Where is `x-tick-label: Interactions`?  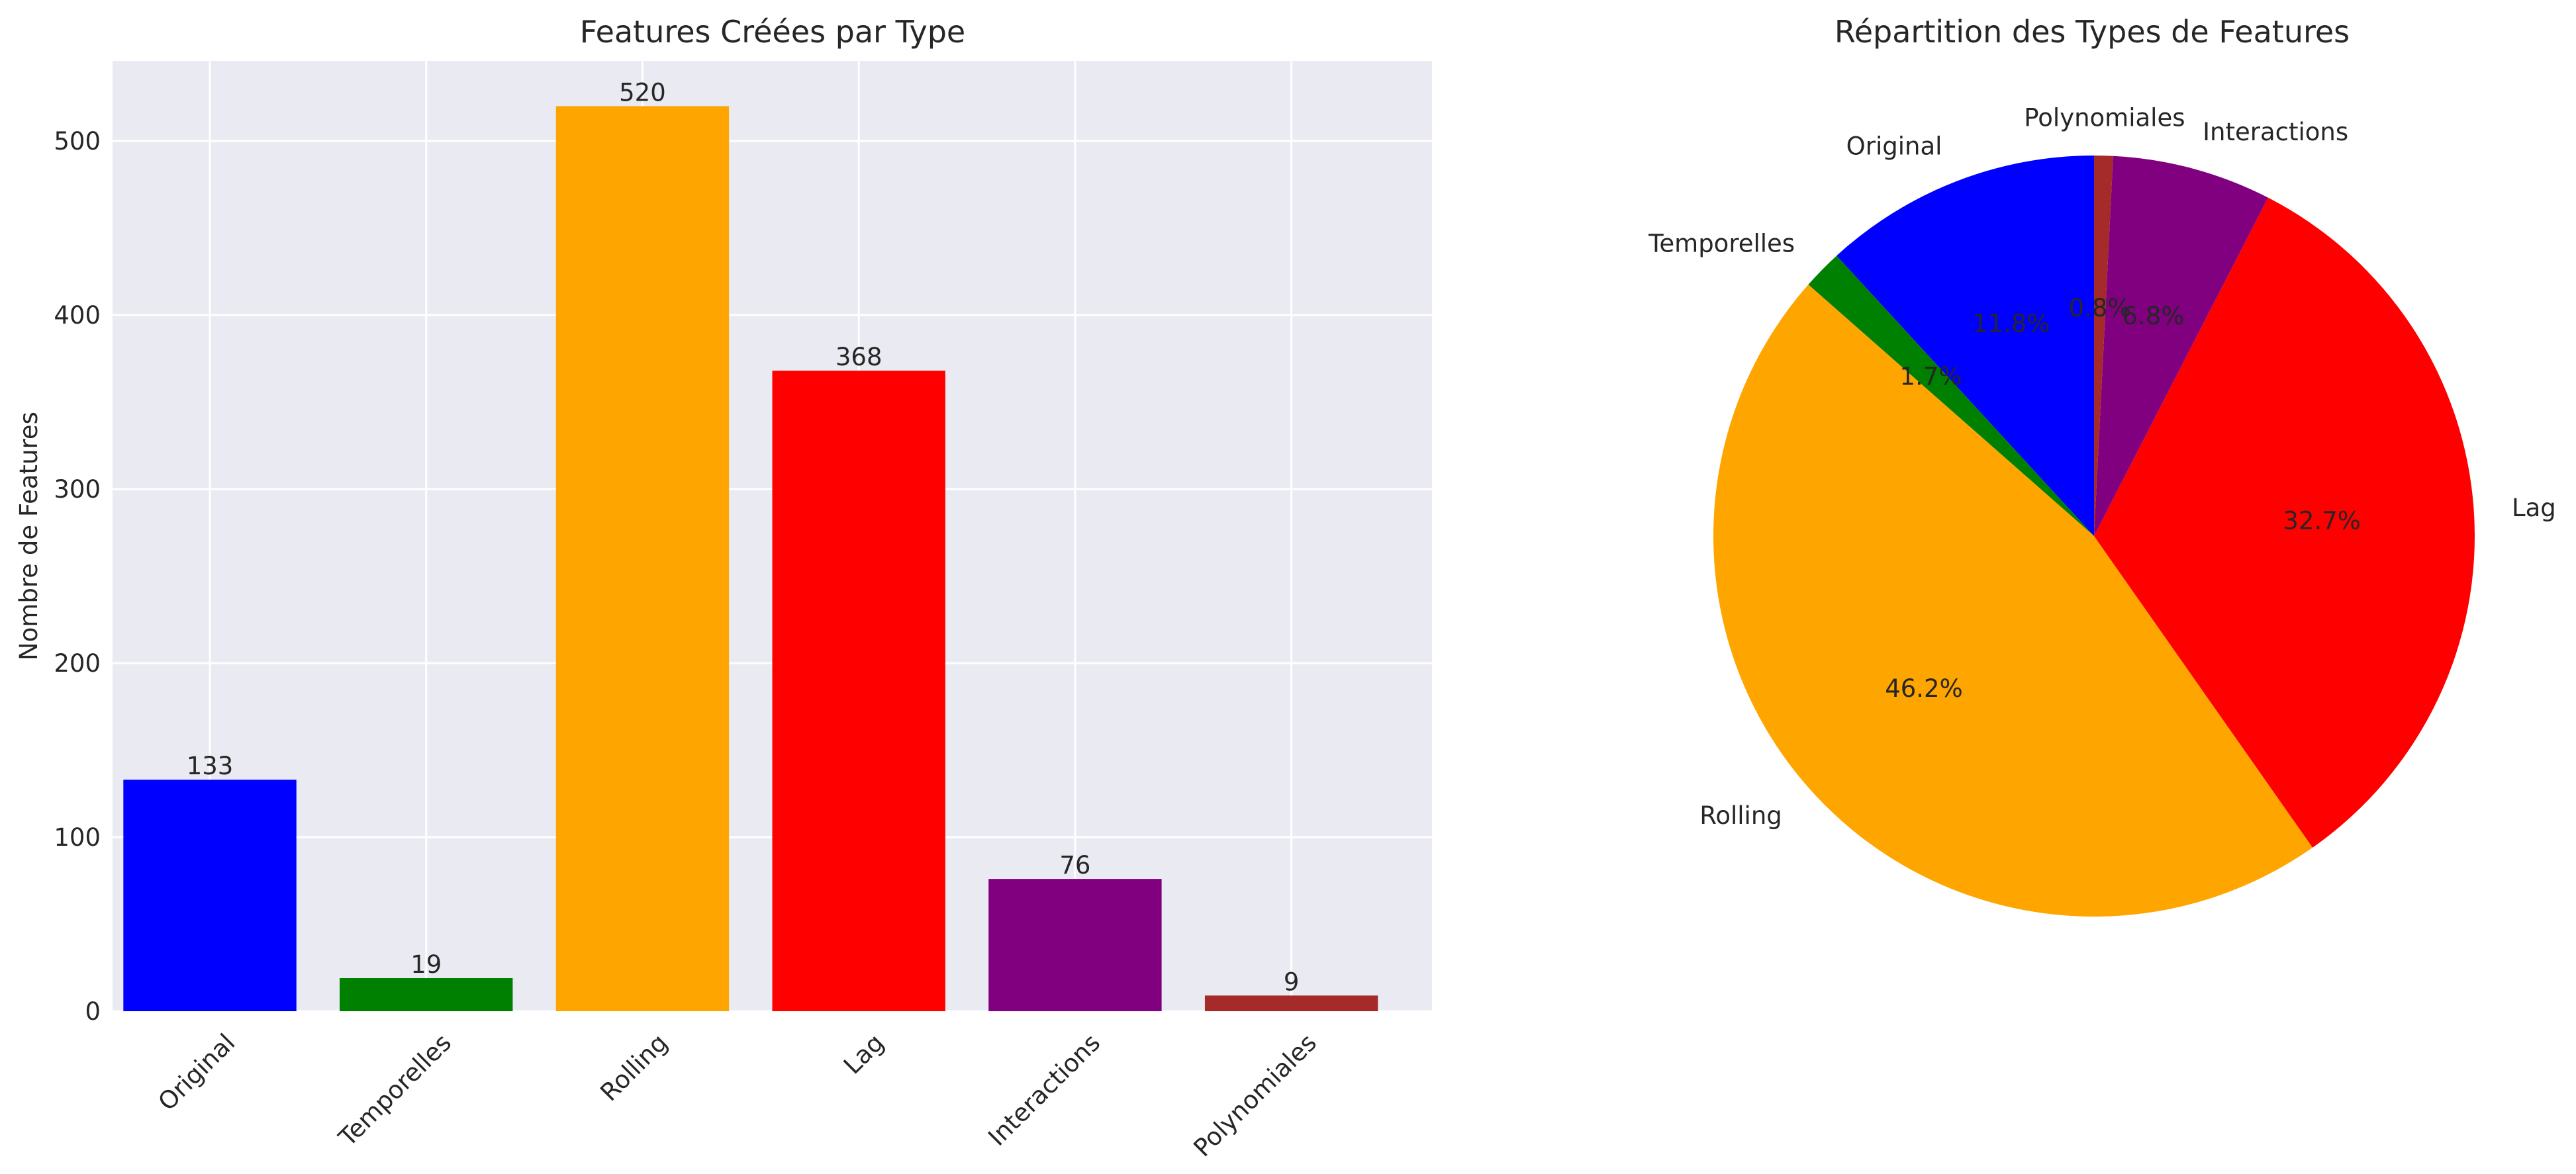 x-tick-label: Interactions is located at coordinates (1044, 1089).